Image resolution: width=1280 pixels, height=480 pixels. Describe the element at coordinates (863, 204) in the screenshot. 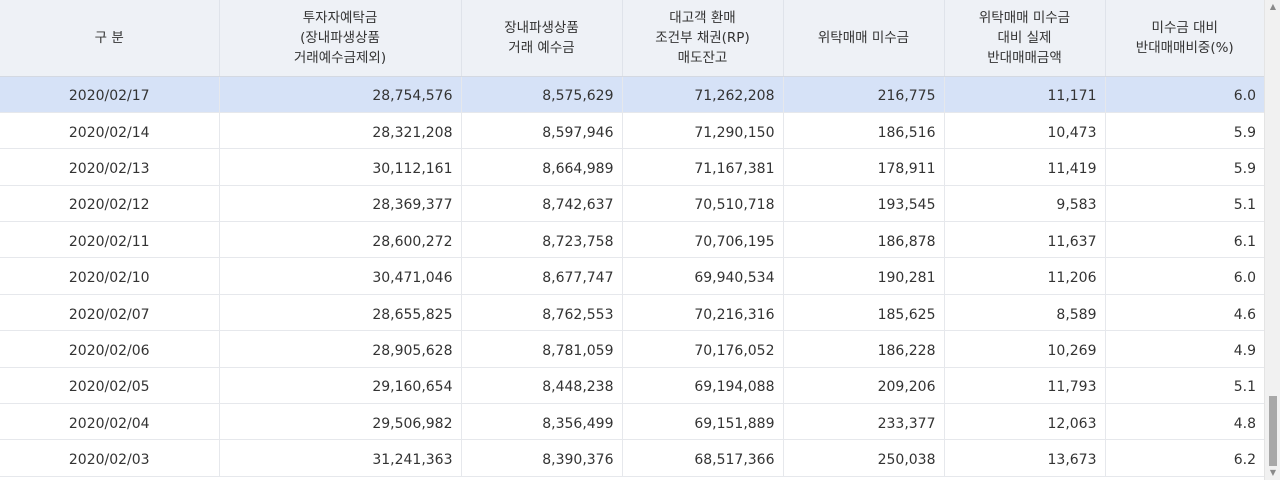

I see `margin-receivables-cell: 193,545` at that location.